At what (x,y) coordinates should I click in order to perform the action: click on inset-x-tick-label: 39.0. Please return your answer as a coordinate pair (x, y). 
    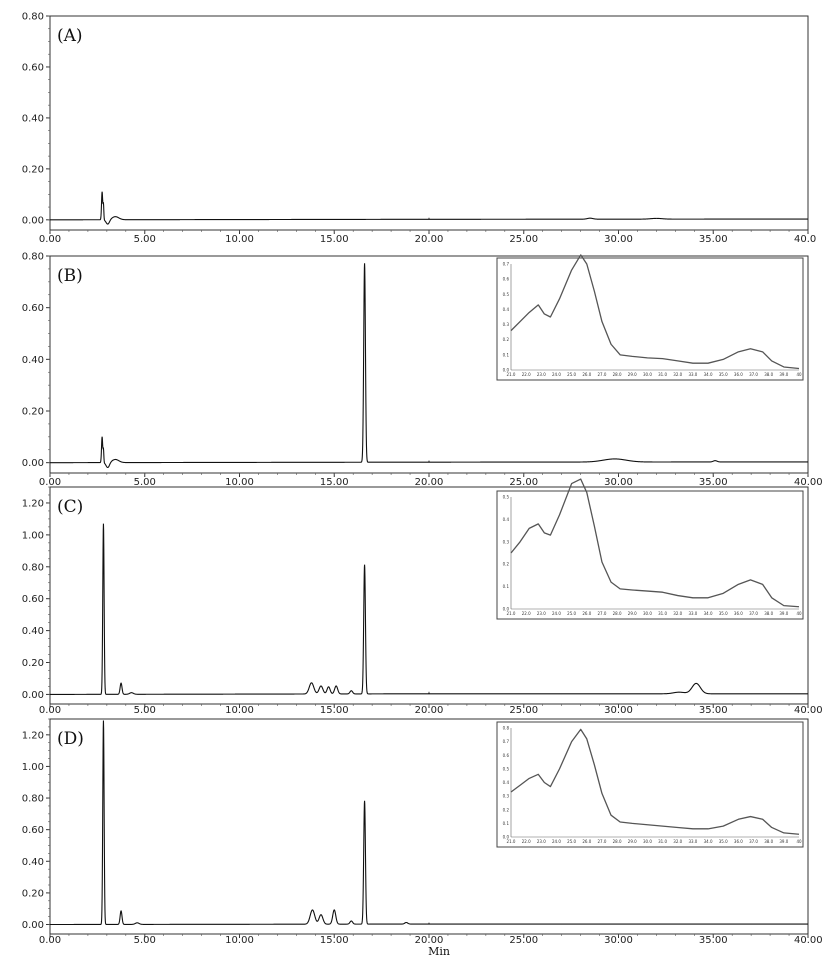
    Looking at the image, I should click on (783, 374).